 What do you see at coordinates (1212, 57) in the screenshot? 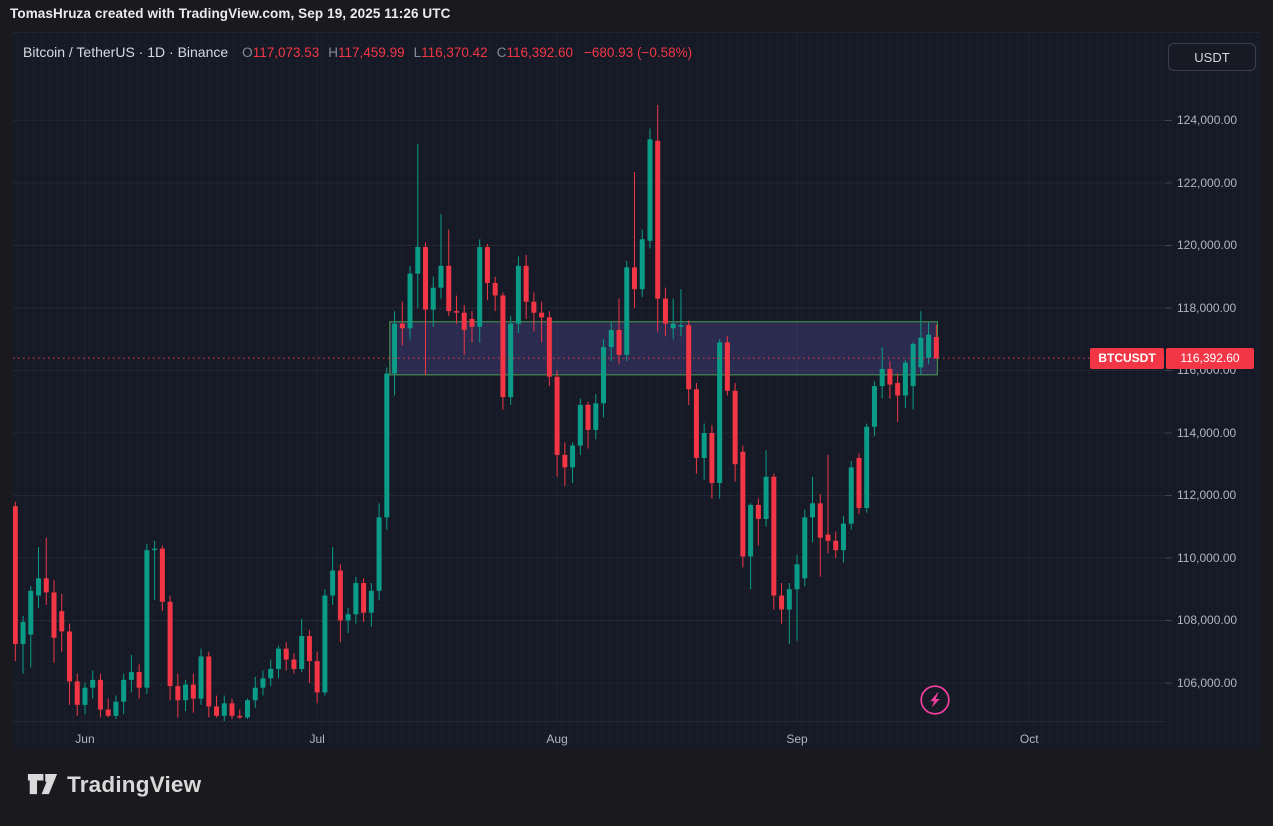
I see `currency-usdt-button: USDT` at bounding box center [1212, 57].